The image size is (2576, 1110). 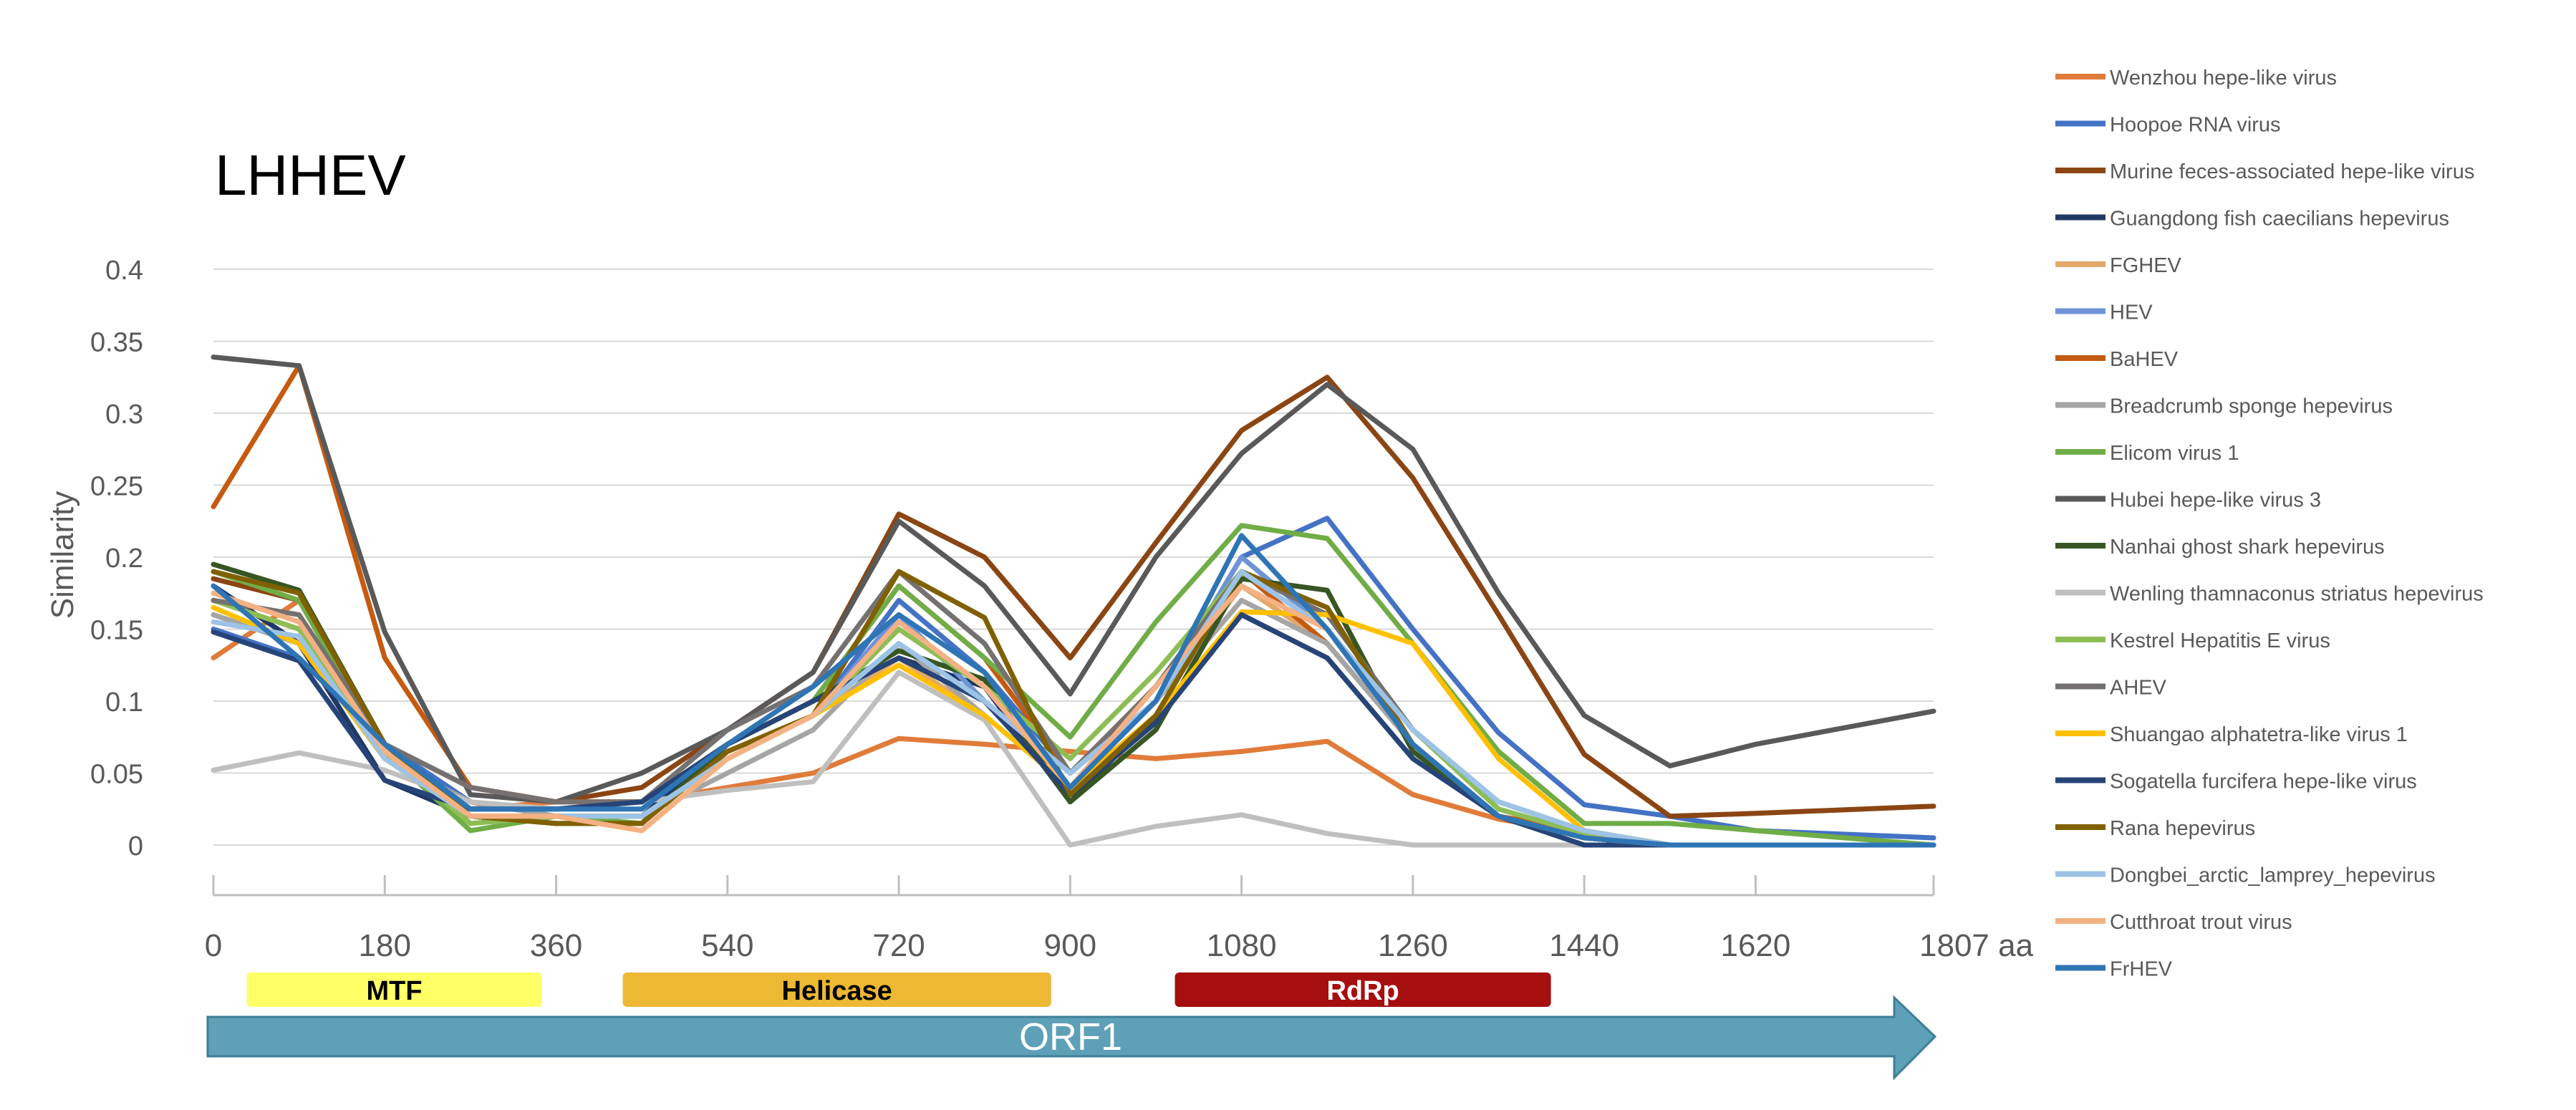 I want to click on domain-label: Helicase, so click(x=837, y=991).